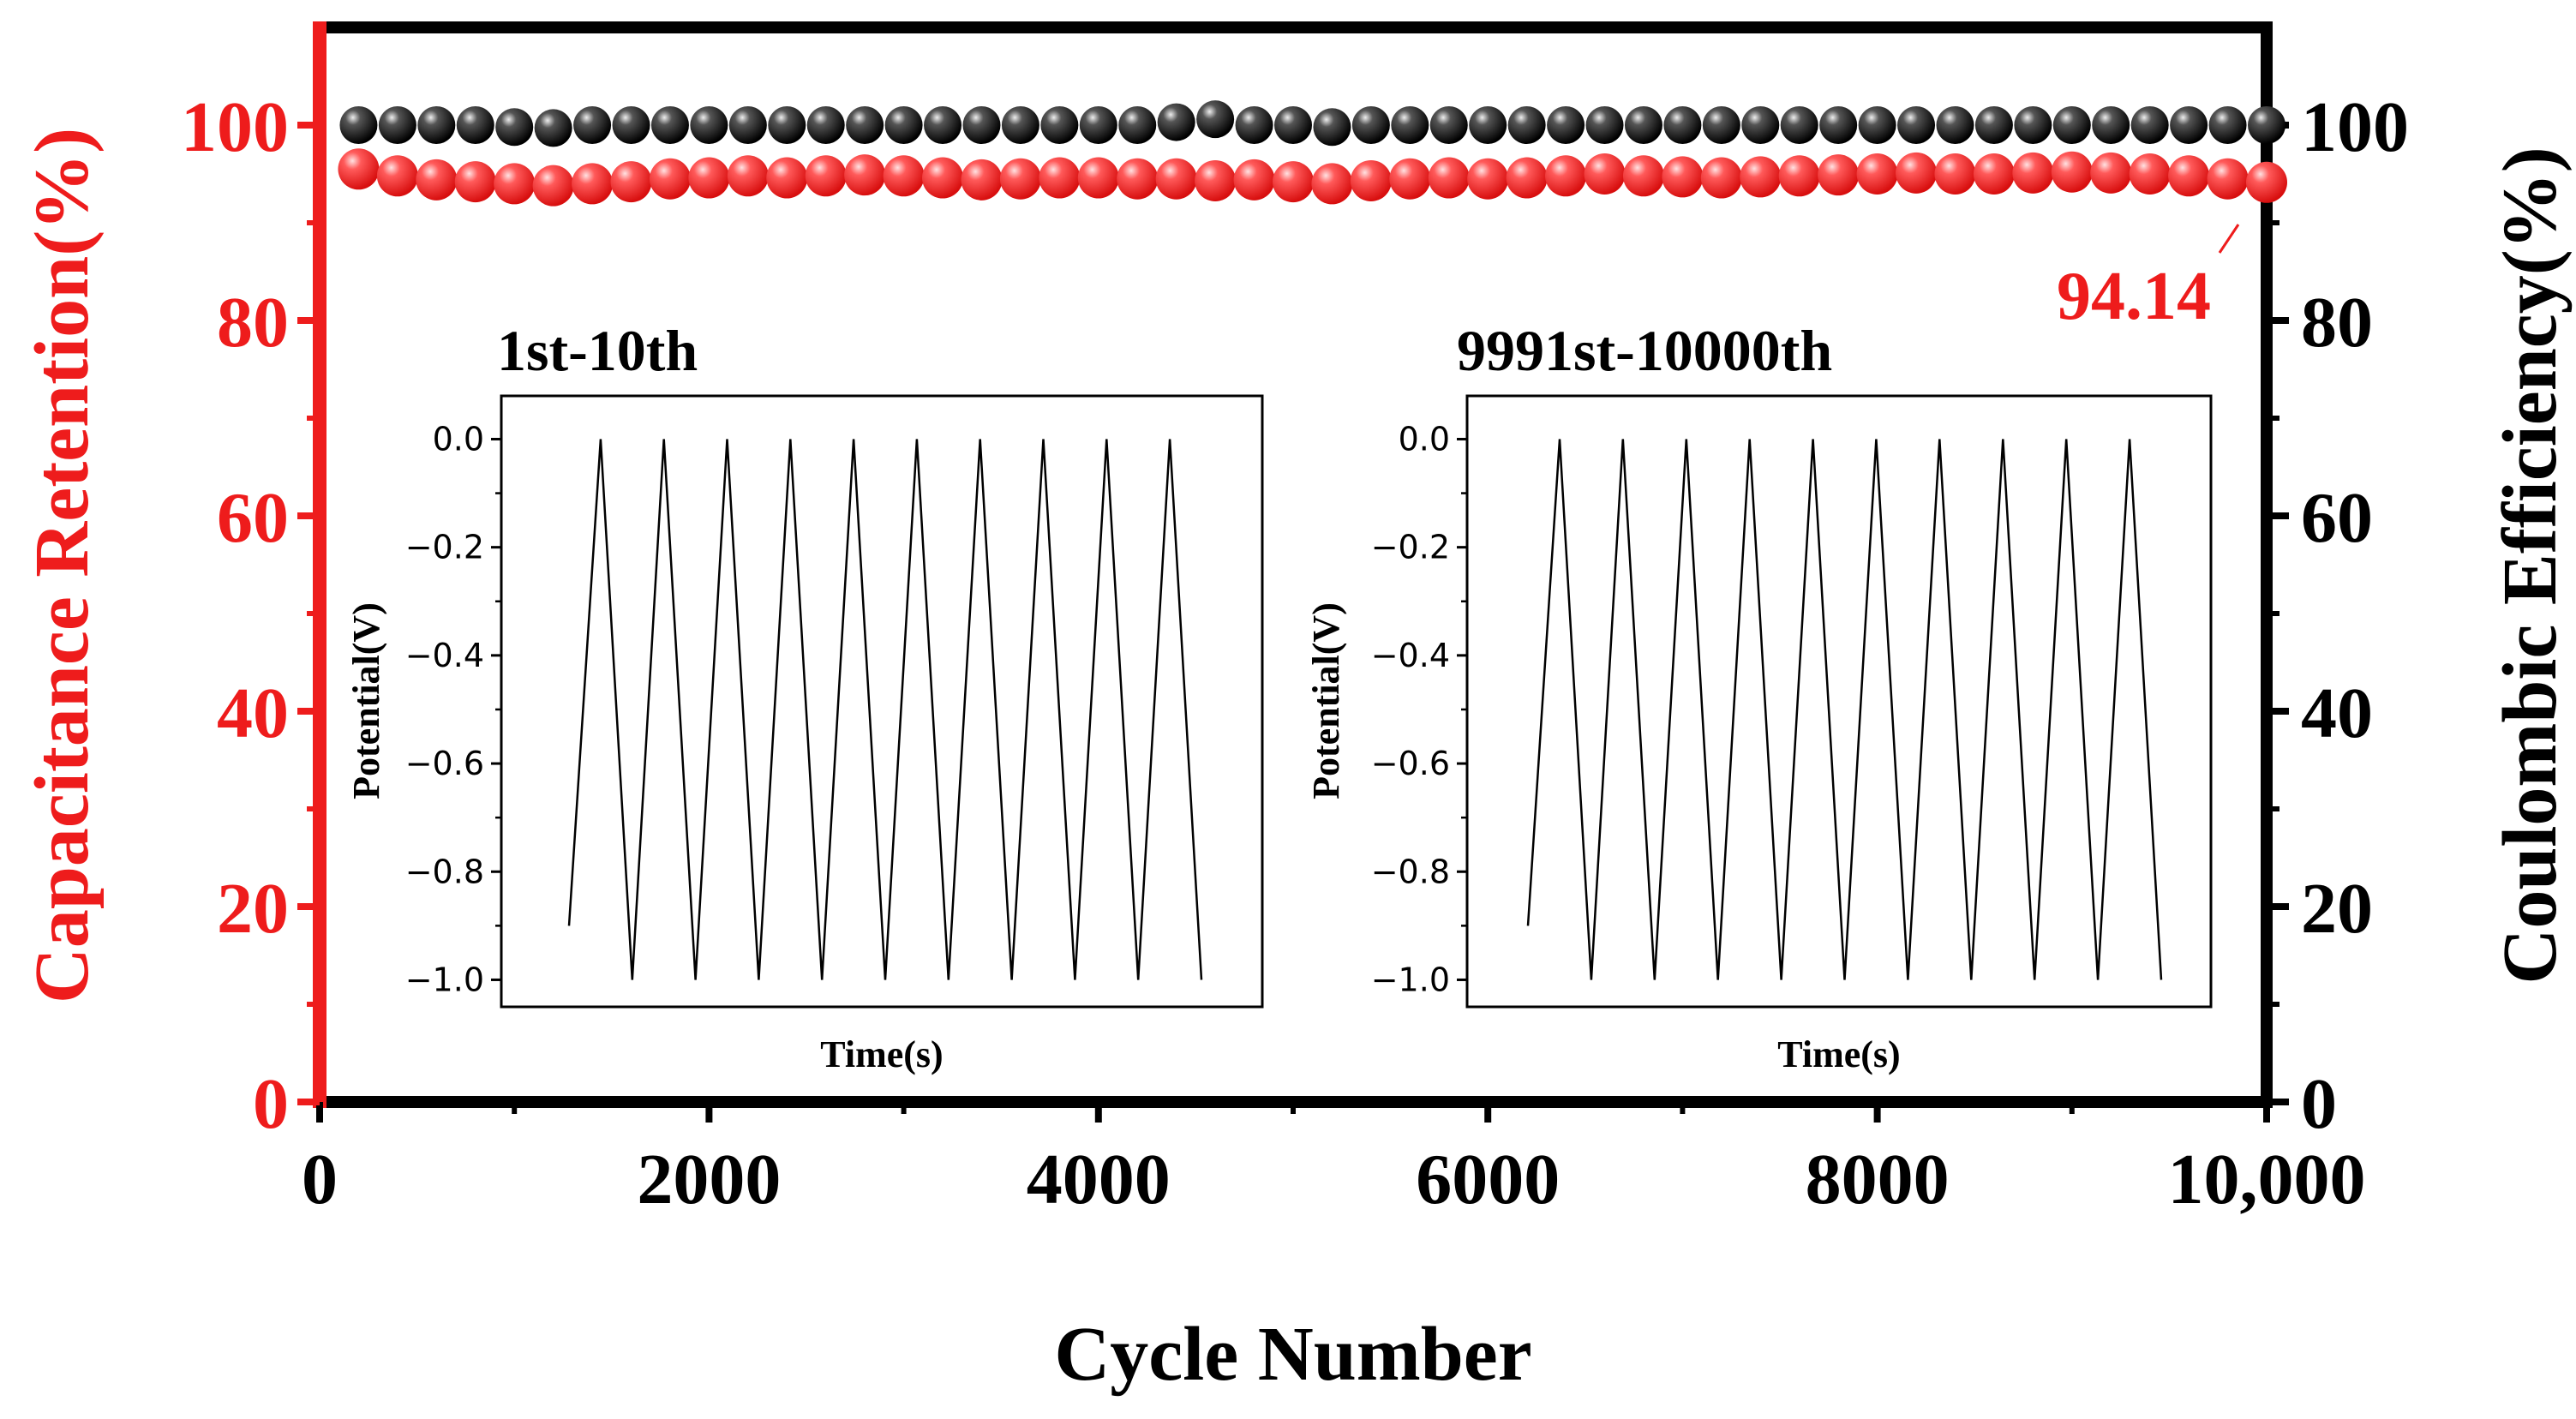 The height and width of the screenshot is (1419, 2576). What do you see at coordinates (2319, 1104) in the screenshot?
I see `right-y-tick-label: 0` at bounding box center [2319, 1104].